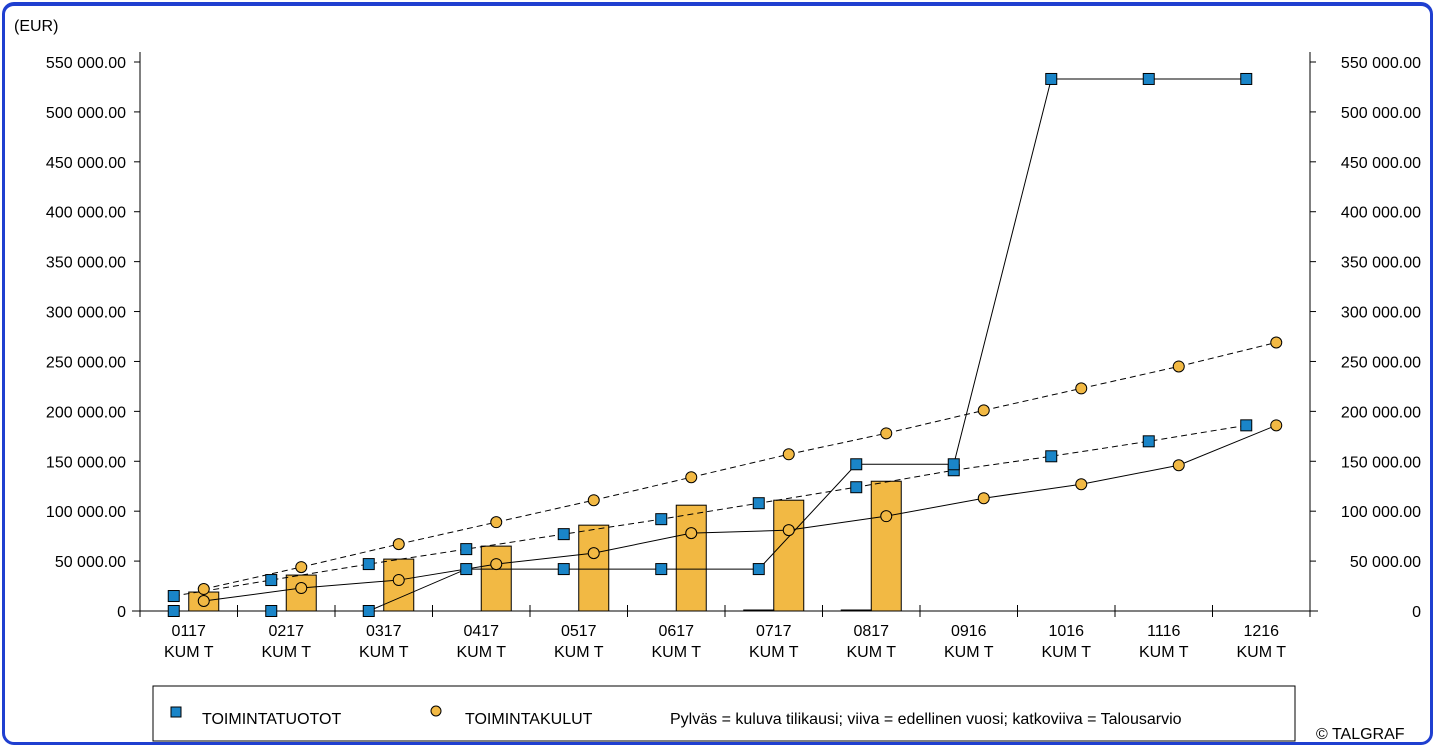  Describe the element at coordinates (969, 631) in the screenshot. I see `x-tick-label-code: 0916` at that location.